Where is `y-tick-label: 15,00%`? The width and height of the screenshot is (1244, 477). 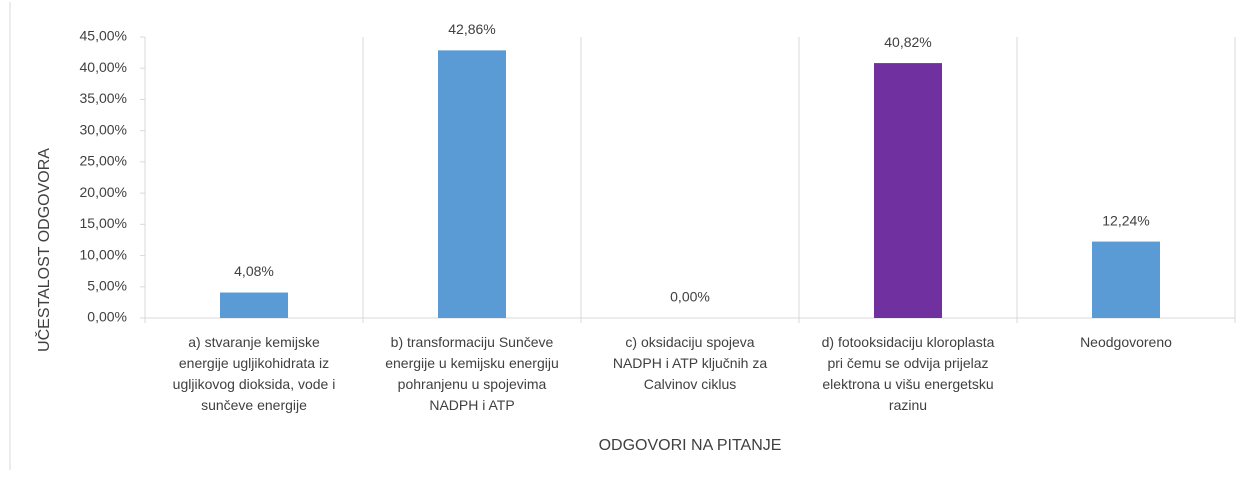 y-tick-label: 15,00% is located at coordinates (103, 223).